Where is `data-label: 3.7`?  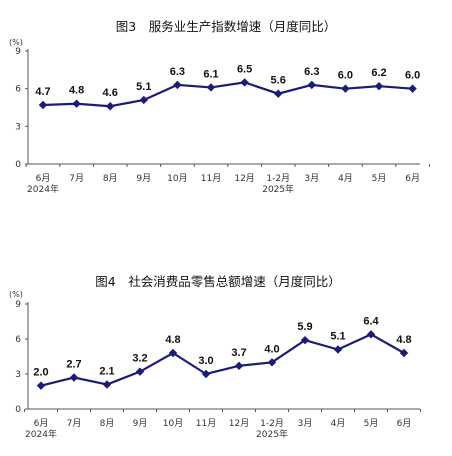 data-label: 3.7 is located at coordinates (238, 353).